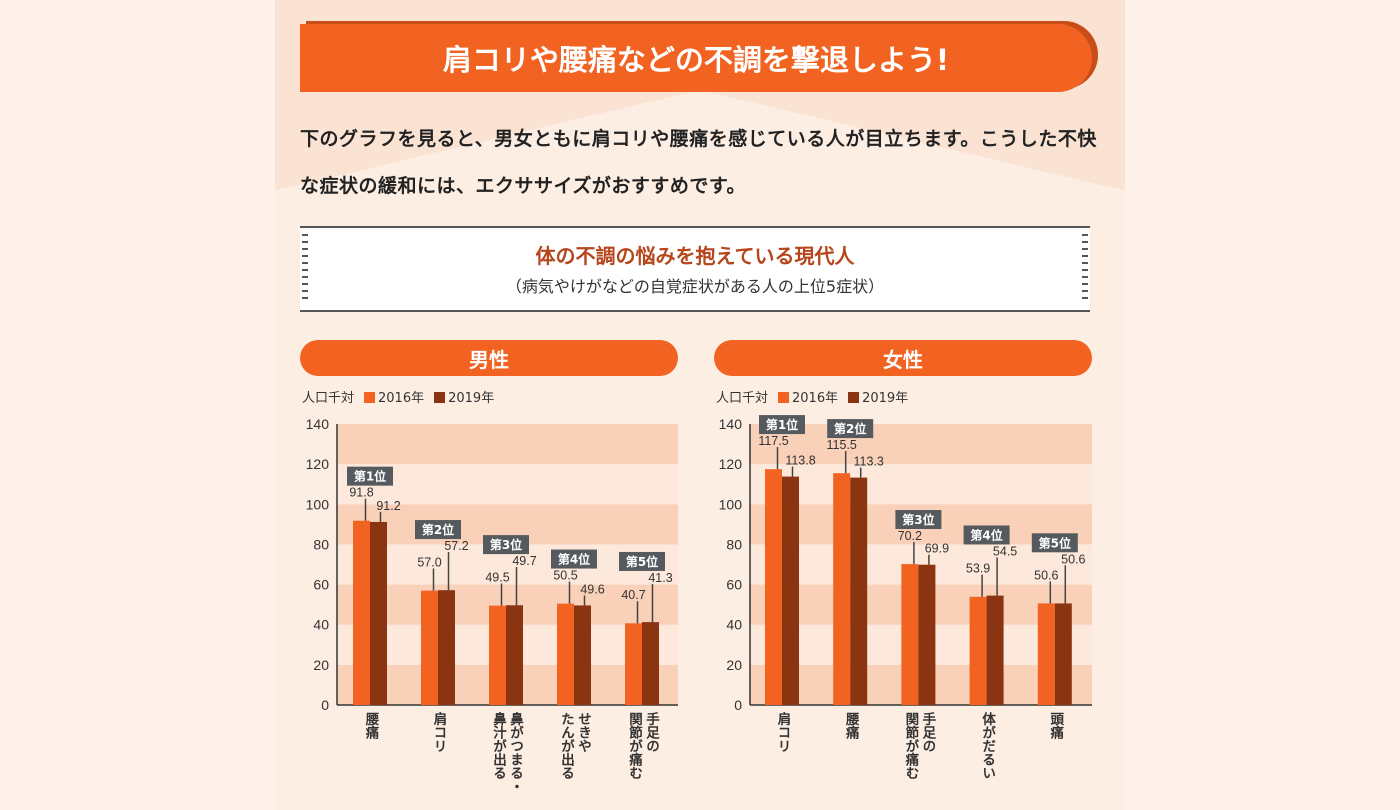 This screenshot has width=1400, height=810. Describe the element at coordinates (842, 445) in the screenshot. I see `data-label-2016: 115.5` at that location.